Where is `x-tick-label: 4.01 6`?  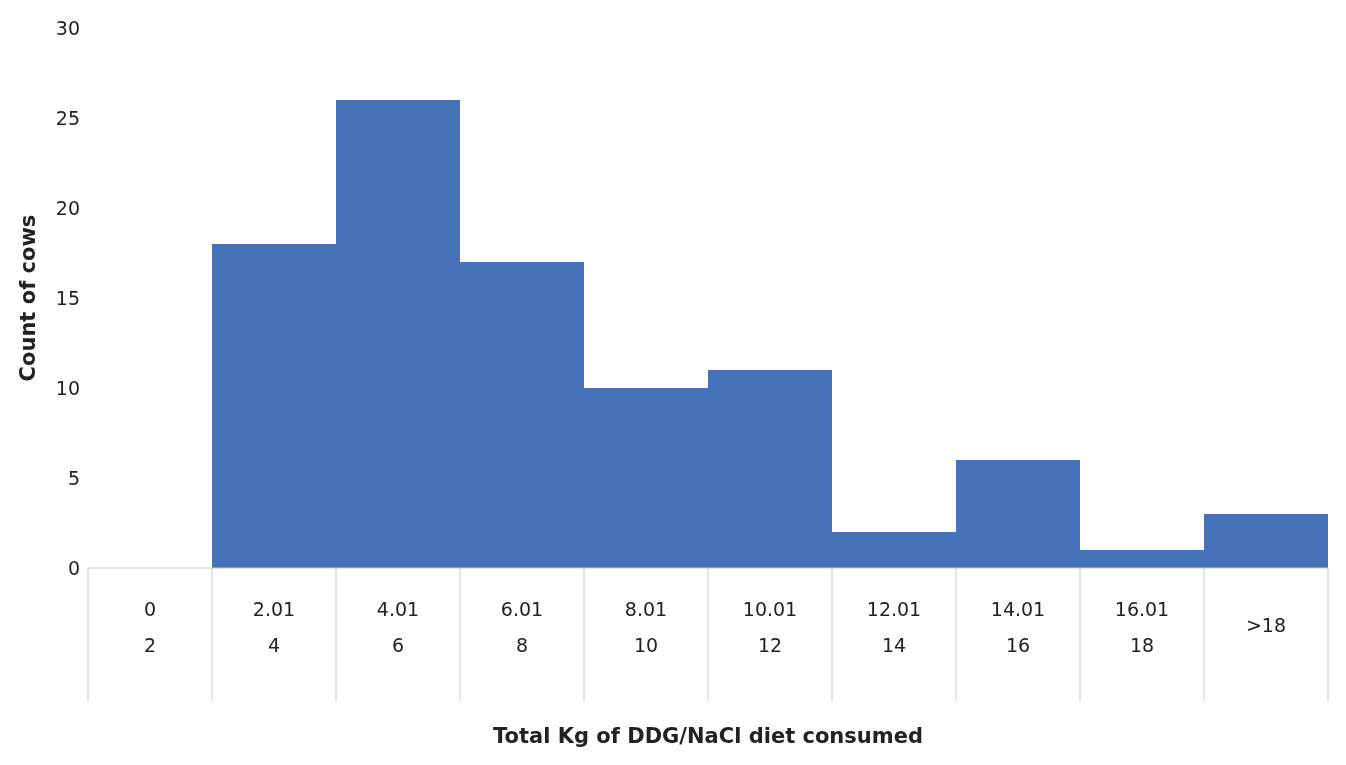 x-tick-label: 4.01 6 is located at coordinates (398, 627).